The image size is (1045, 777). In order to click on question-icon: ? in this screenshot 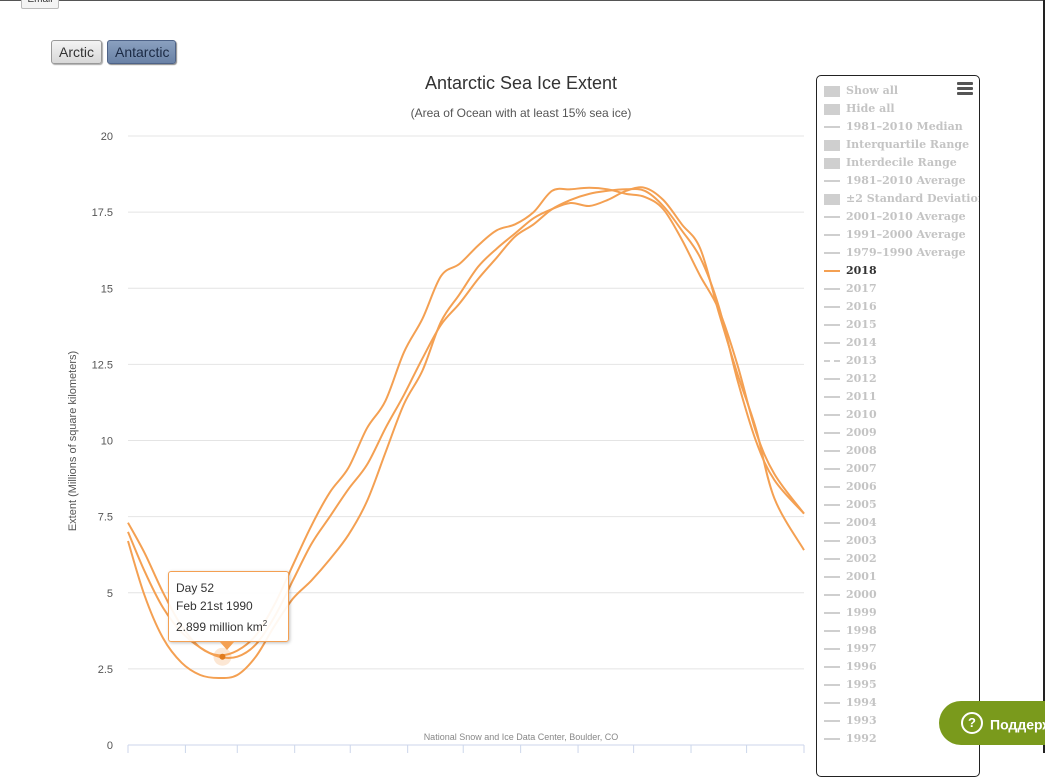, I will do `click(972, 723)`.